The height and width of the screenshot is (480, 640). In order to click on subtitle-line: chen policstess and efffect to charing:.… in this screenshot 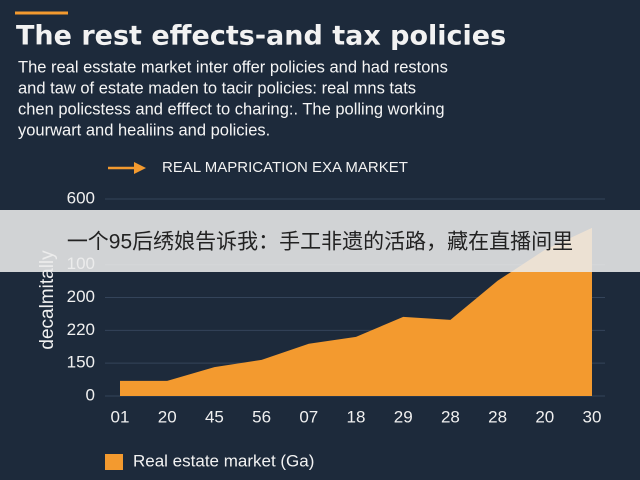, I will do `click(231, 109)`.